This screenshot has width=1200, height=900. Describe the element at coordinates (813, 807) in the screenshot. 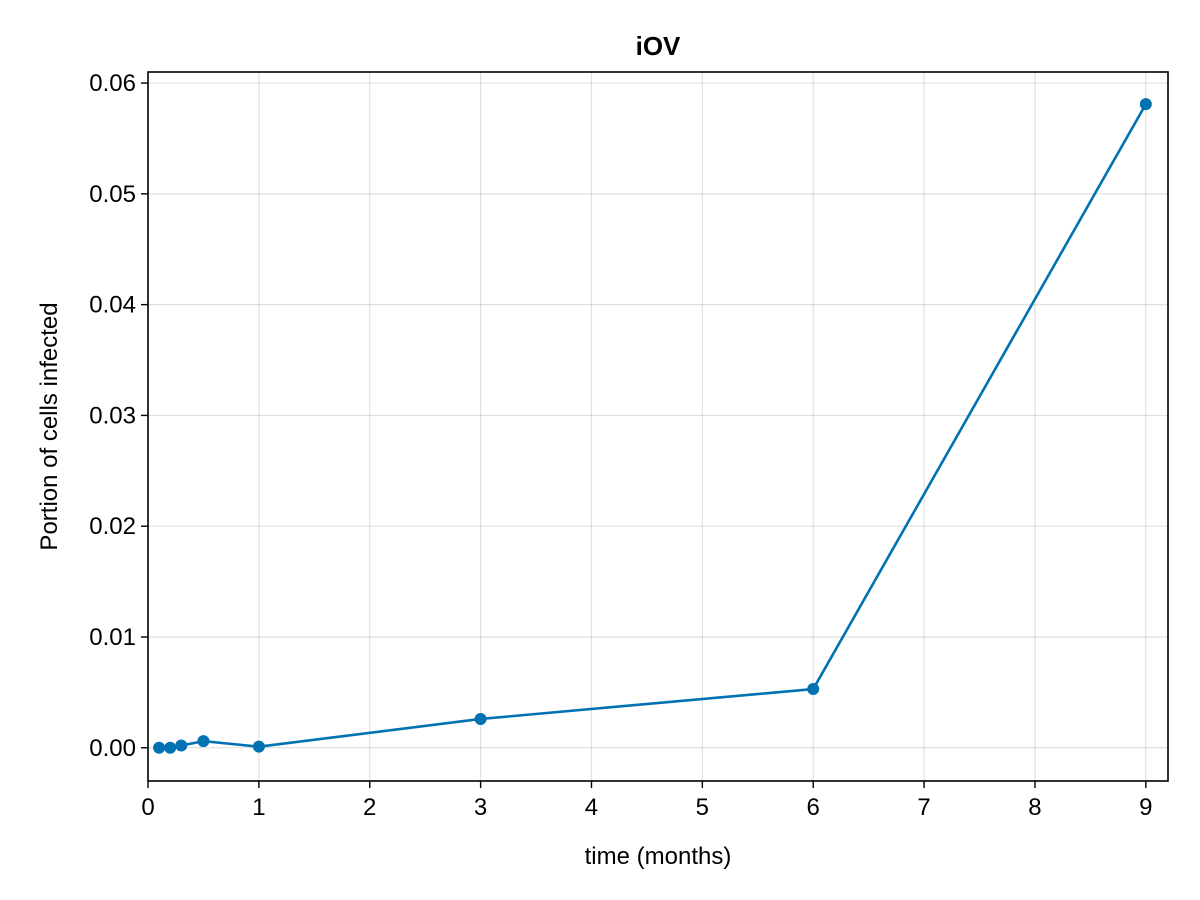

I see `x-tick-label: 6` at that location.